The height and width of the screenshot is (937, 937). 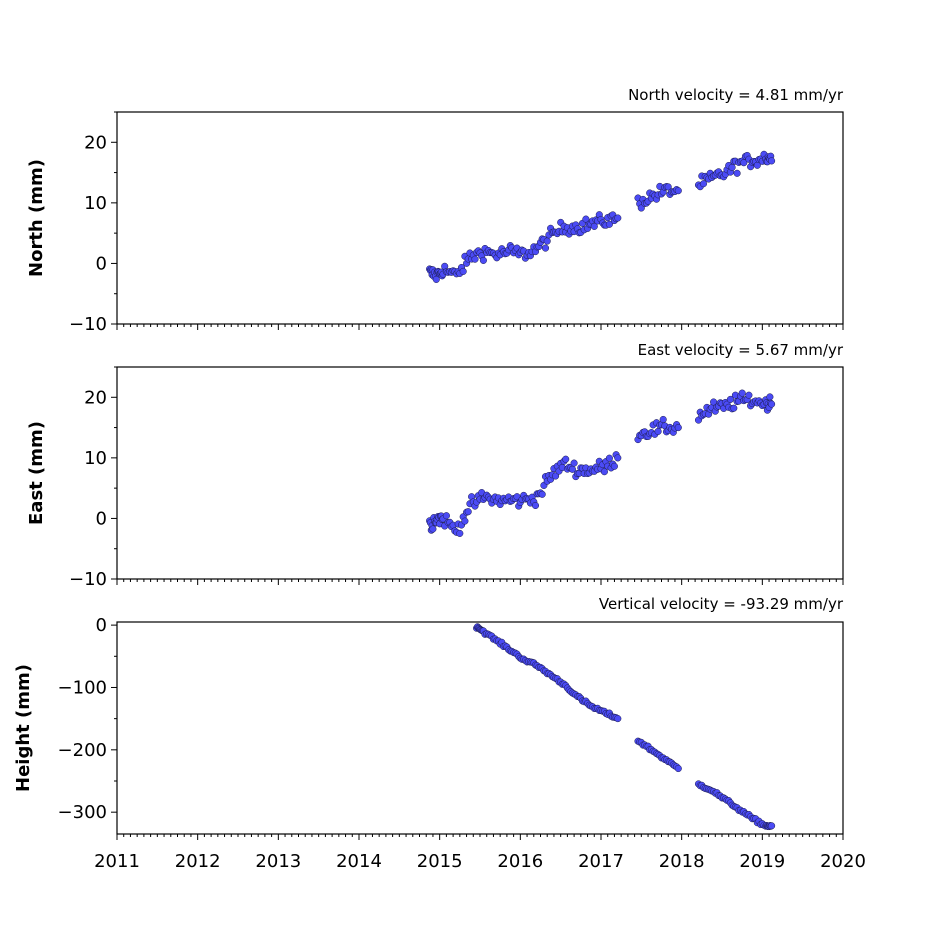 What do you see at coordinates (359, 861) in the screenshot?
I see `x-tick-label: 2014` at bounding box center [359, 861].